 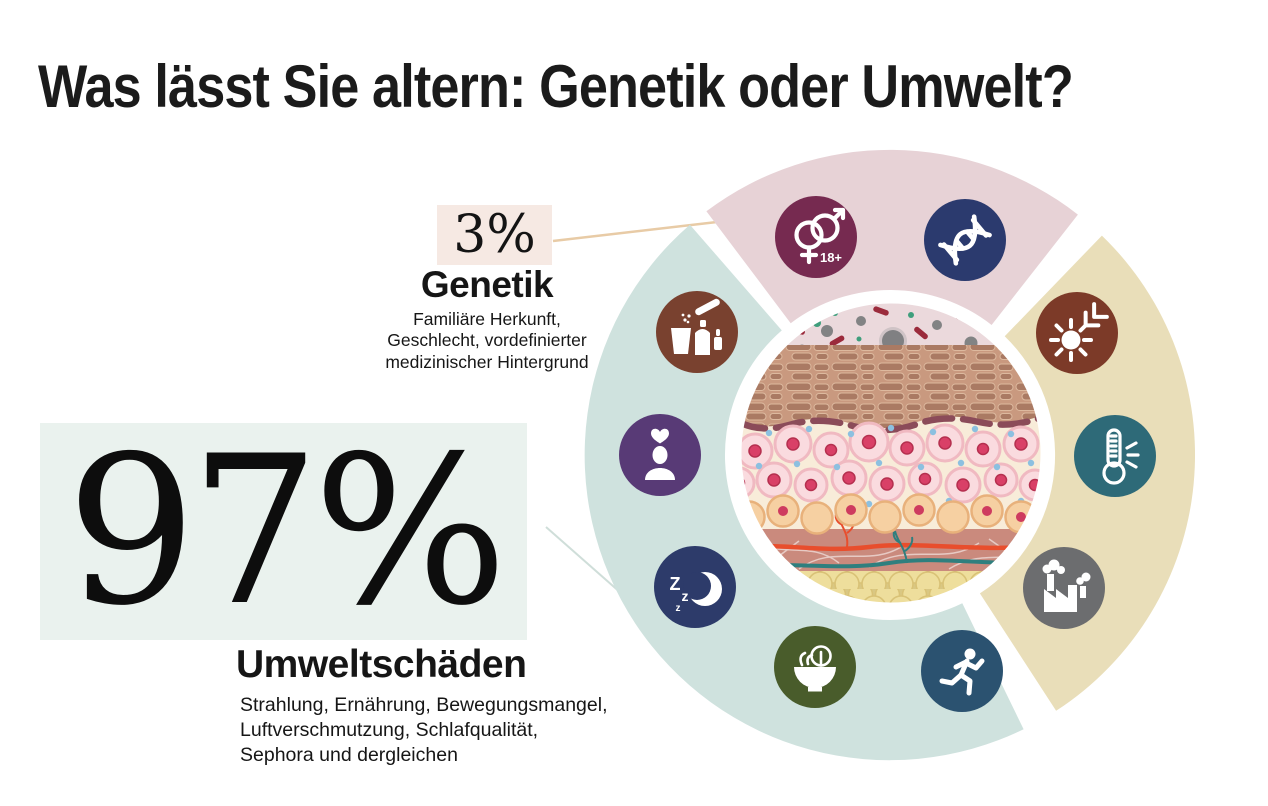 What do you see at coordinates (660, 455) in the screenshot?
I see `self-care-icon` at bounding box center [660, 455].